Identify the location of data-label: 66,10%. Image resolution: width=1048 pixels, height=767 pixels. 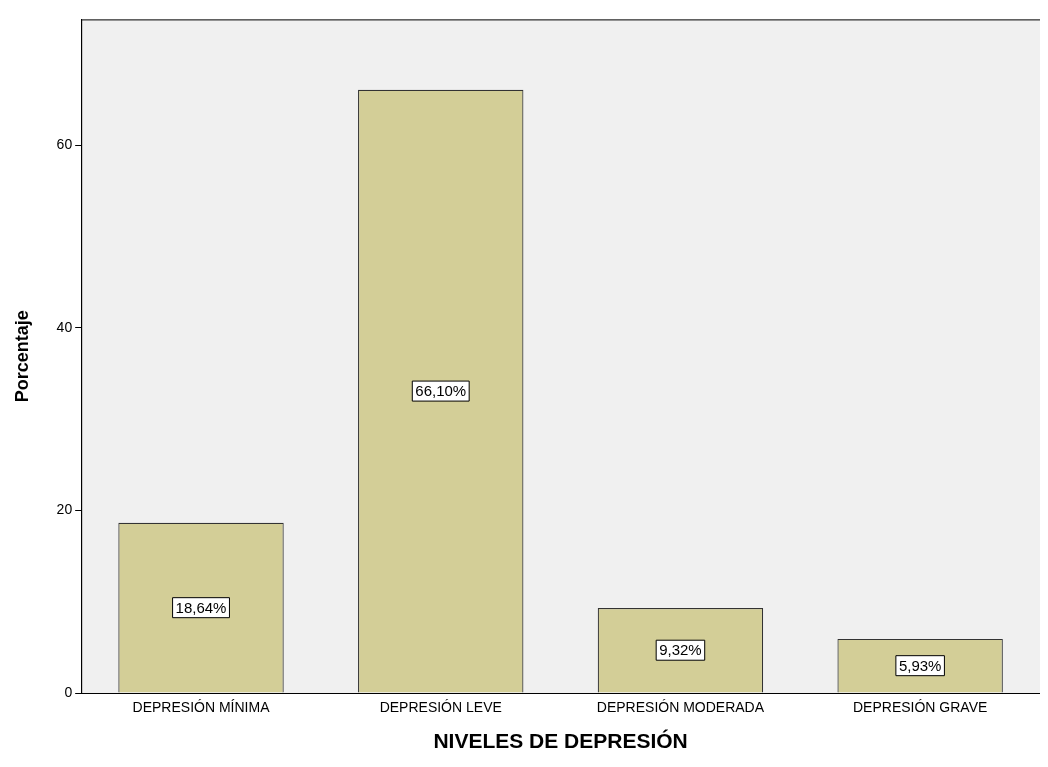
(441, 391).